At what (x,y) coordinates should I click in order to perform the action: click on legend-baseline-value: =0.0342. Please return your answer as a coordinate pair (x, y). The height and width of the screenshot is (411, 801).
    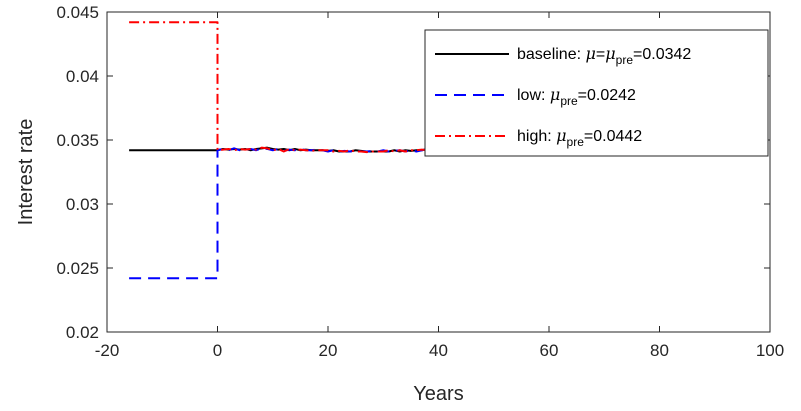
    Looking at the image, I should click on (662, 54).